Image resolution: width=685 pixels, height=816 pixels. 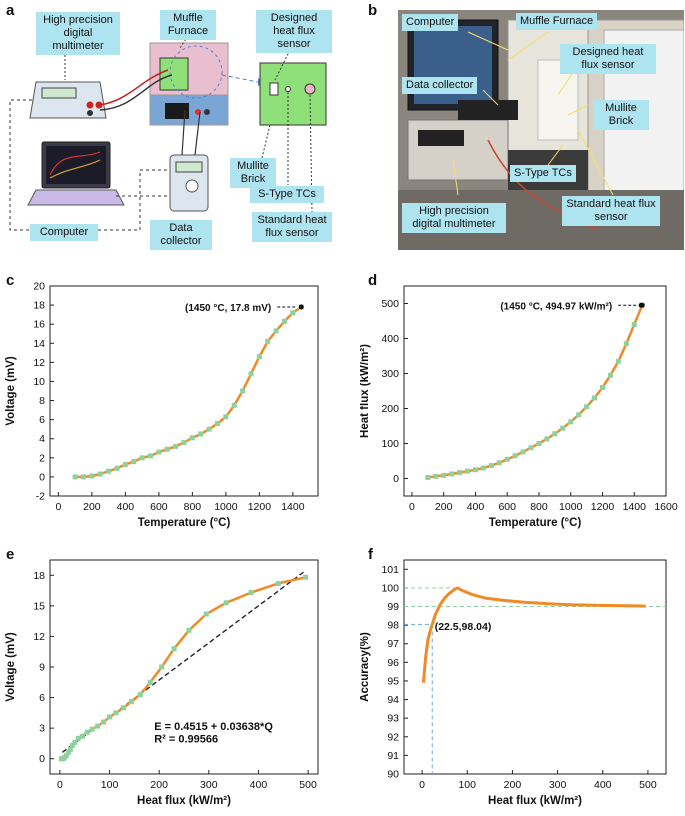 What do you see at coordinates (422, 785) in the screenshot?
I see `x-tick-label-f: 0` at bounding box center [422, 785].